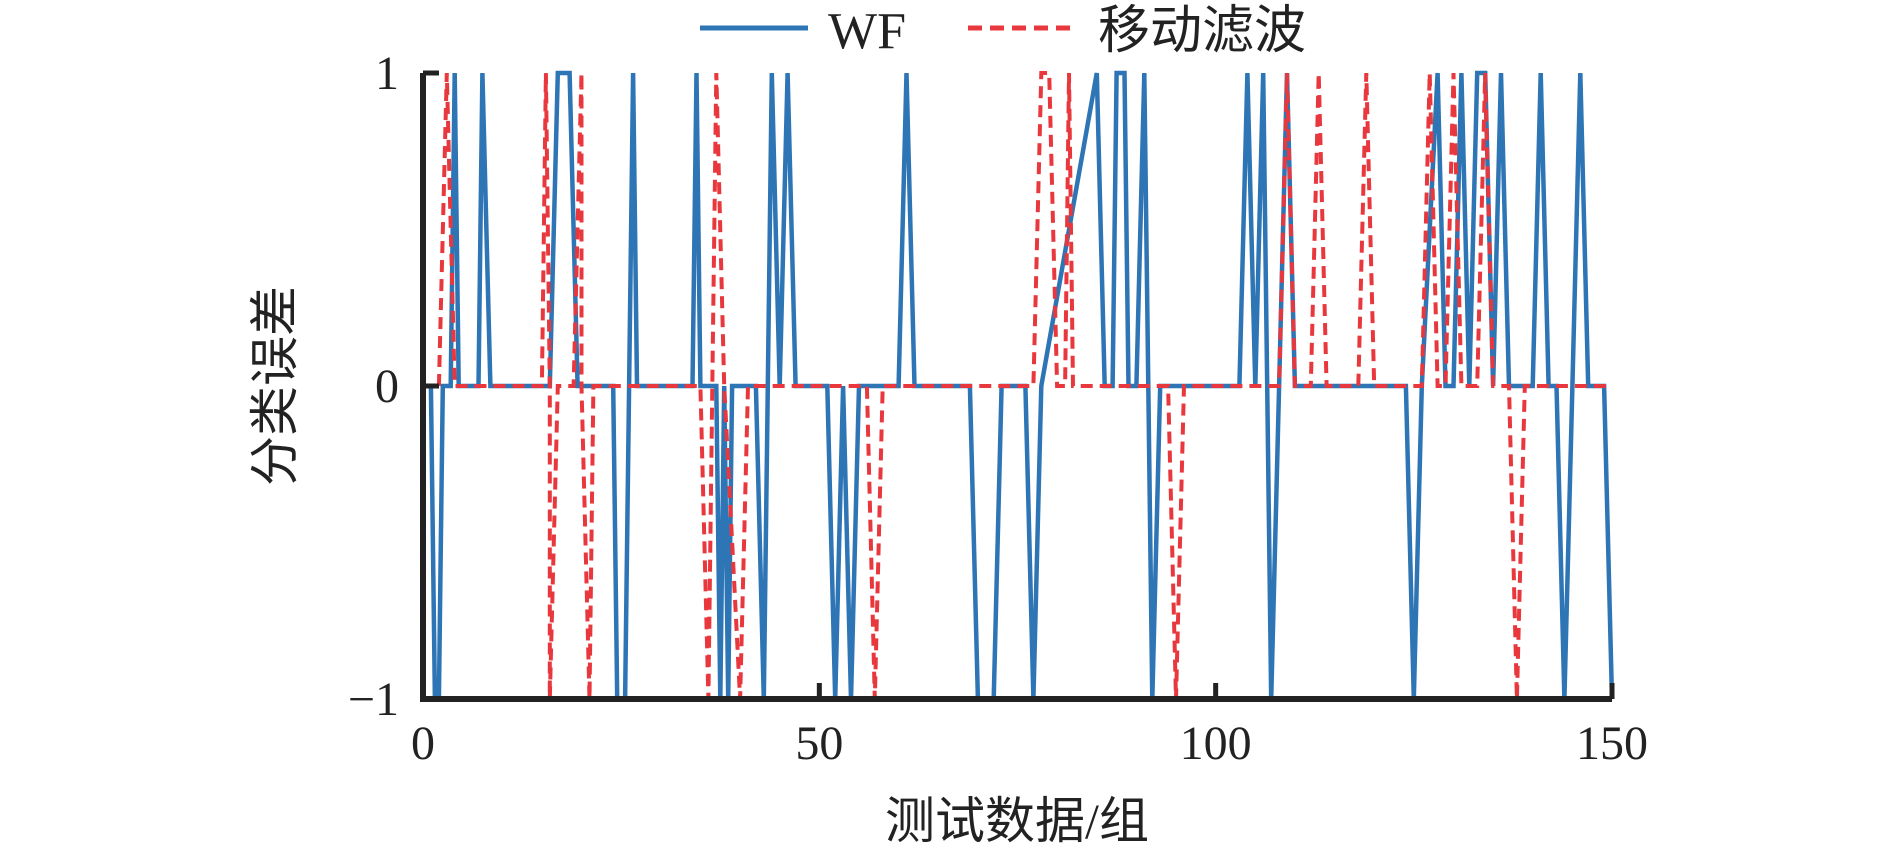 Image resolution: width=1890 pixels, height=852 pixels. Describe the element at coordinates (1216, 743) in the screenshot. I see `x-tick-label: 100` at that location.